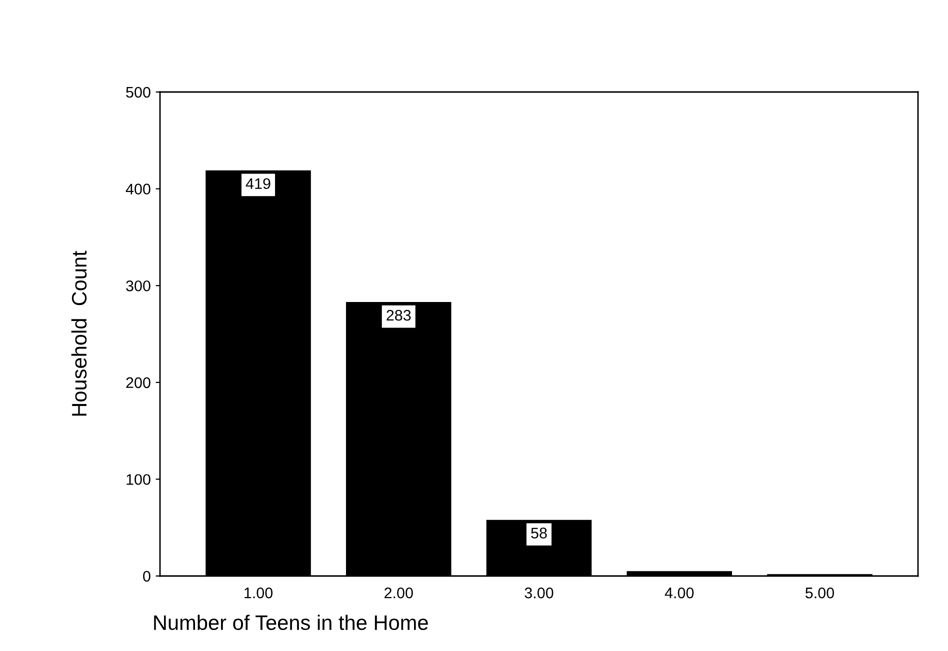 Image resolution: width=948 pixels, height=651 pixels. I want to click on x-tick-label: 2.00, so click(398, 593).